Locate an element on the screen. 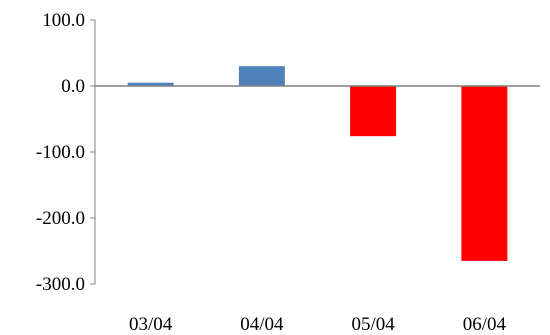  y-tick-label: 100.0 is located at coordinates (63, 20).